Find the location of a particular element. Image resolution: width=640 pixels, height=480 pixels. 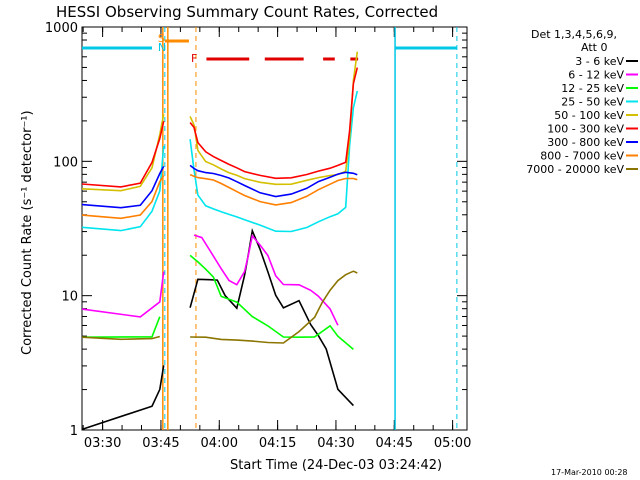

x-tick-label: 05:00 is located at coordinates (452, 443).